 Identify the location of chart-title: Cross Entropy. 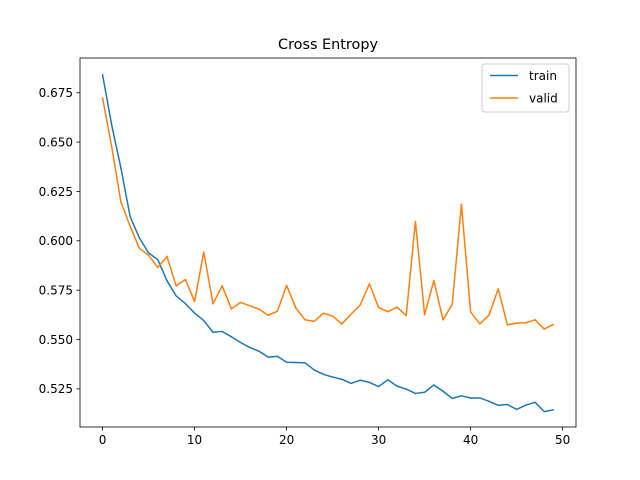
(328, 45).